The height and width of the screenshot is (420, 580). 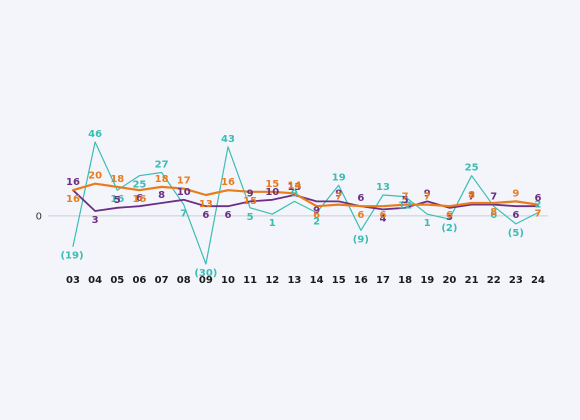 I want to click on data-label: 14, so click(x=294, y=185).